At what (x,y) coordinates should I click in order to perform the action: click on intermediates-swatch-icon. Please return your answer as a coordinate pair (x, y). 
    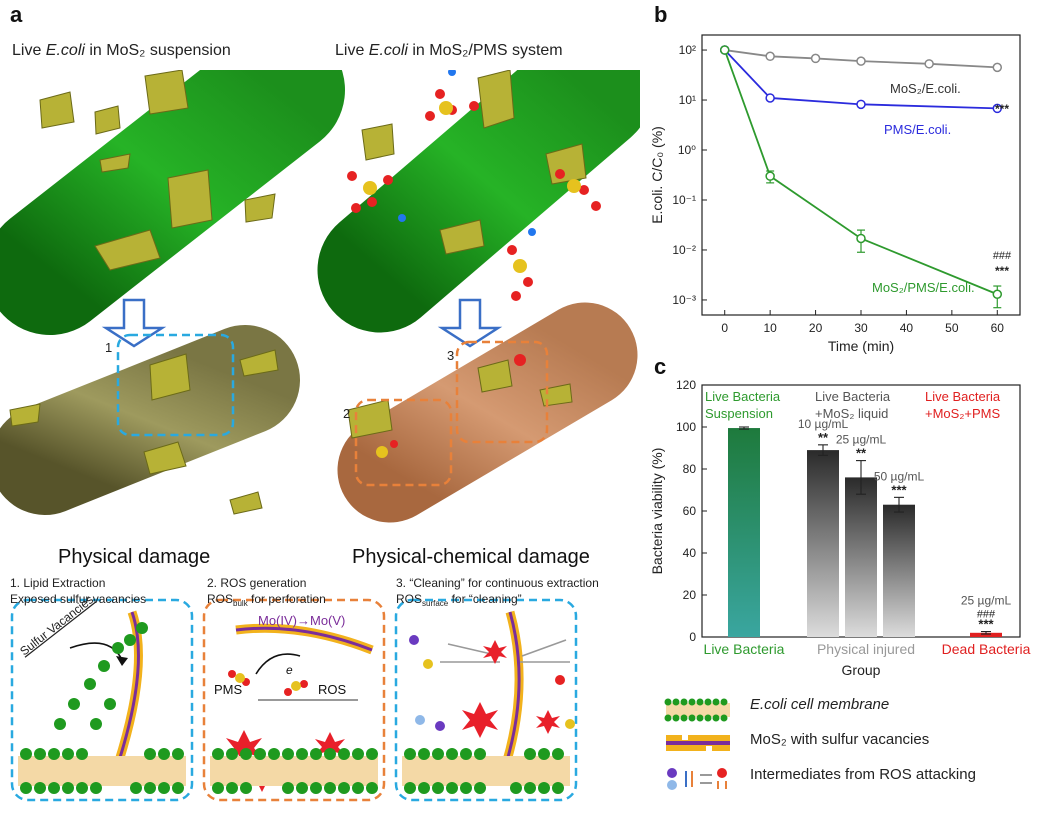
    Looking at the image, I should click on (697, 779).